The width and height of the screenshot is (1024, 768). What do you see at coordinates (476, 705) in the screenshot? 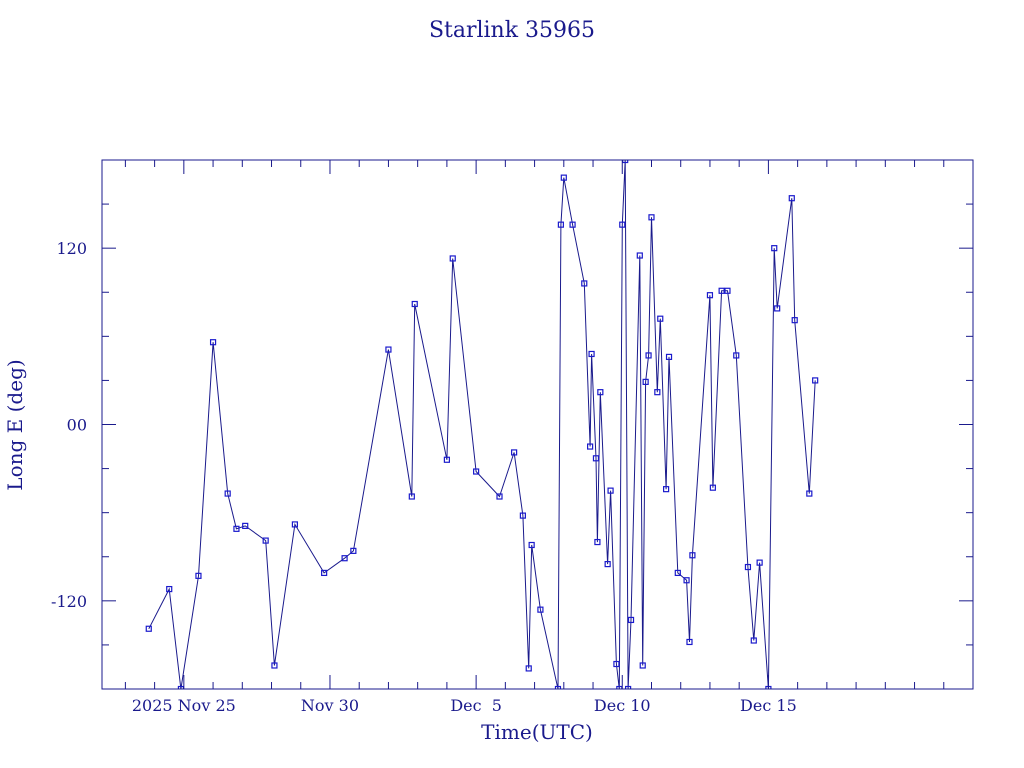
I see `x-tick-label: Dec 5` at bounding box center [476, 705].